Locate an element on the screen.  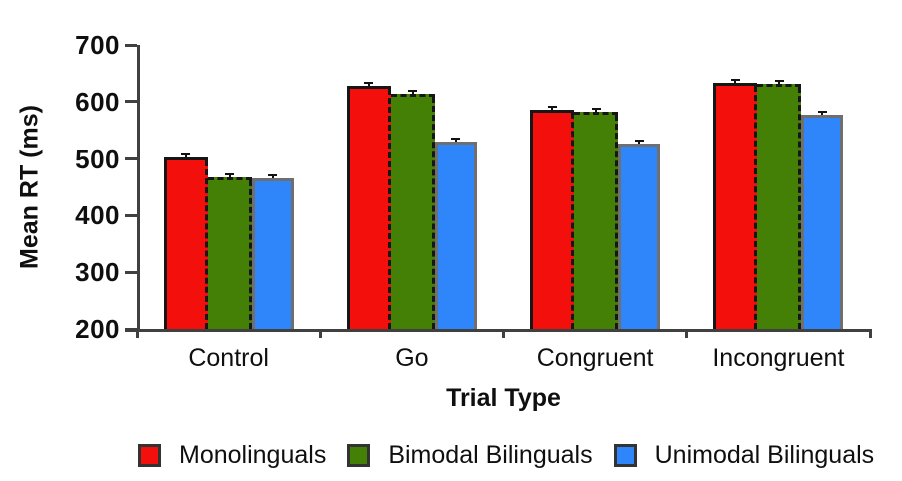
x-axis-title: Trial Type is located at coordinates (503, 398).